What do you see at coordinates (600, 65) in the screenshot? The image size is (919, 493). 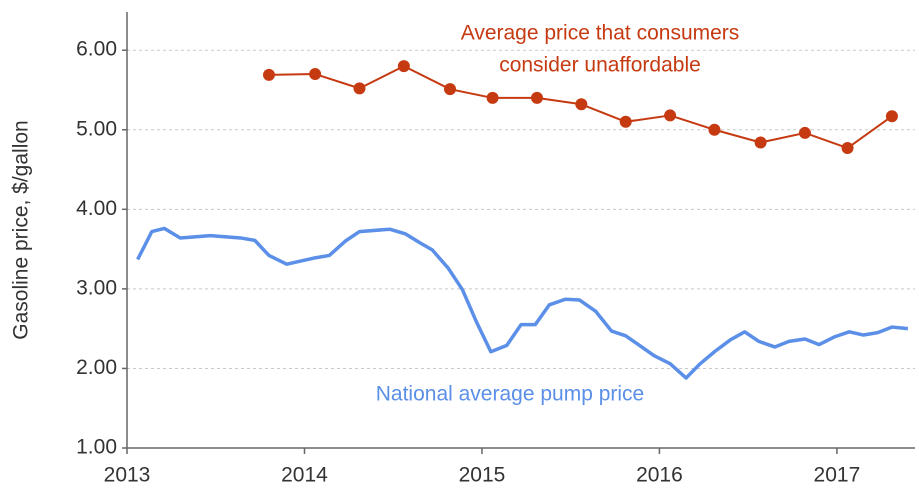 I see `series-label: consider unaffordable` at bounding box center [600, 65].